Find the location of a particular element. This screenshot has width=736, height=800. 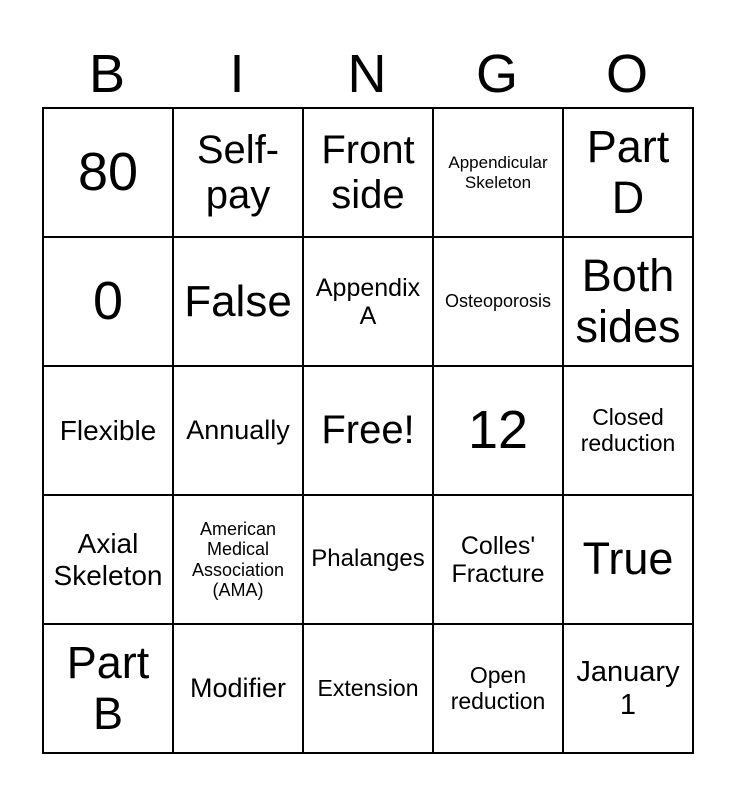

bingo-cell: Front side is located at coordinates (368, 172).